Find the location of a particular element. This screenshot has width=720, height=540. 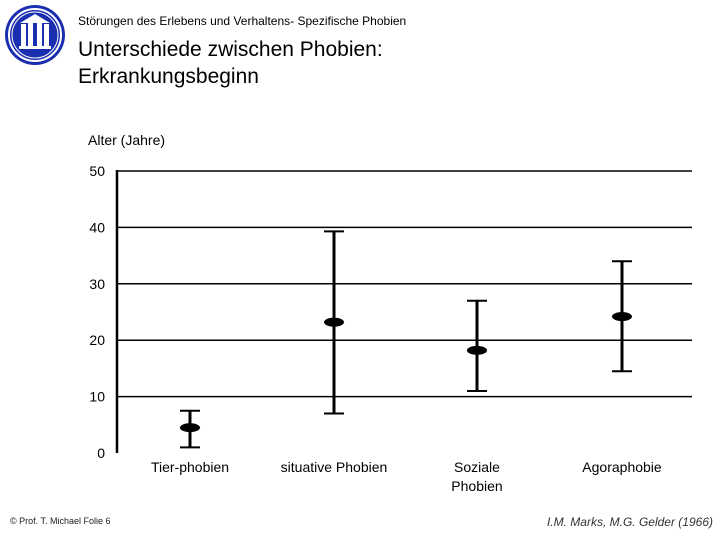

x-tick-label-3-0: Agoraphobie is located at coordinates (622, 467).